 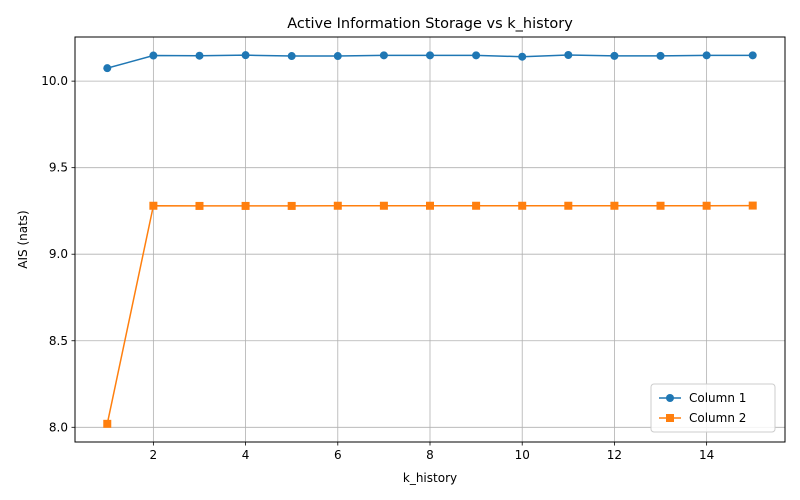 What do you see at coordinates (706, 455) in the screenshot?
I see `x-tick-label: 14` at bounding box center [706, 455].